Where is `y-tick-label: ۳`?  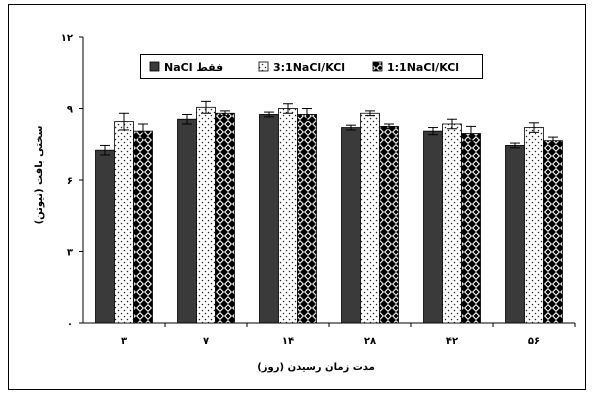
y-tick-label: ۳ is located at coordinates (70, 253).